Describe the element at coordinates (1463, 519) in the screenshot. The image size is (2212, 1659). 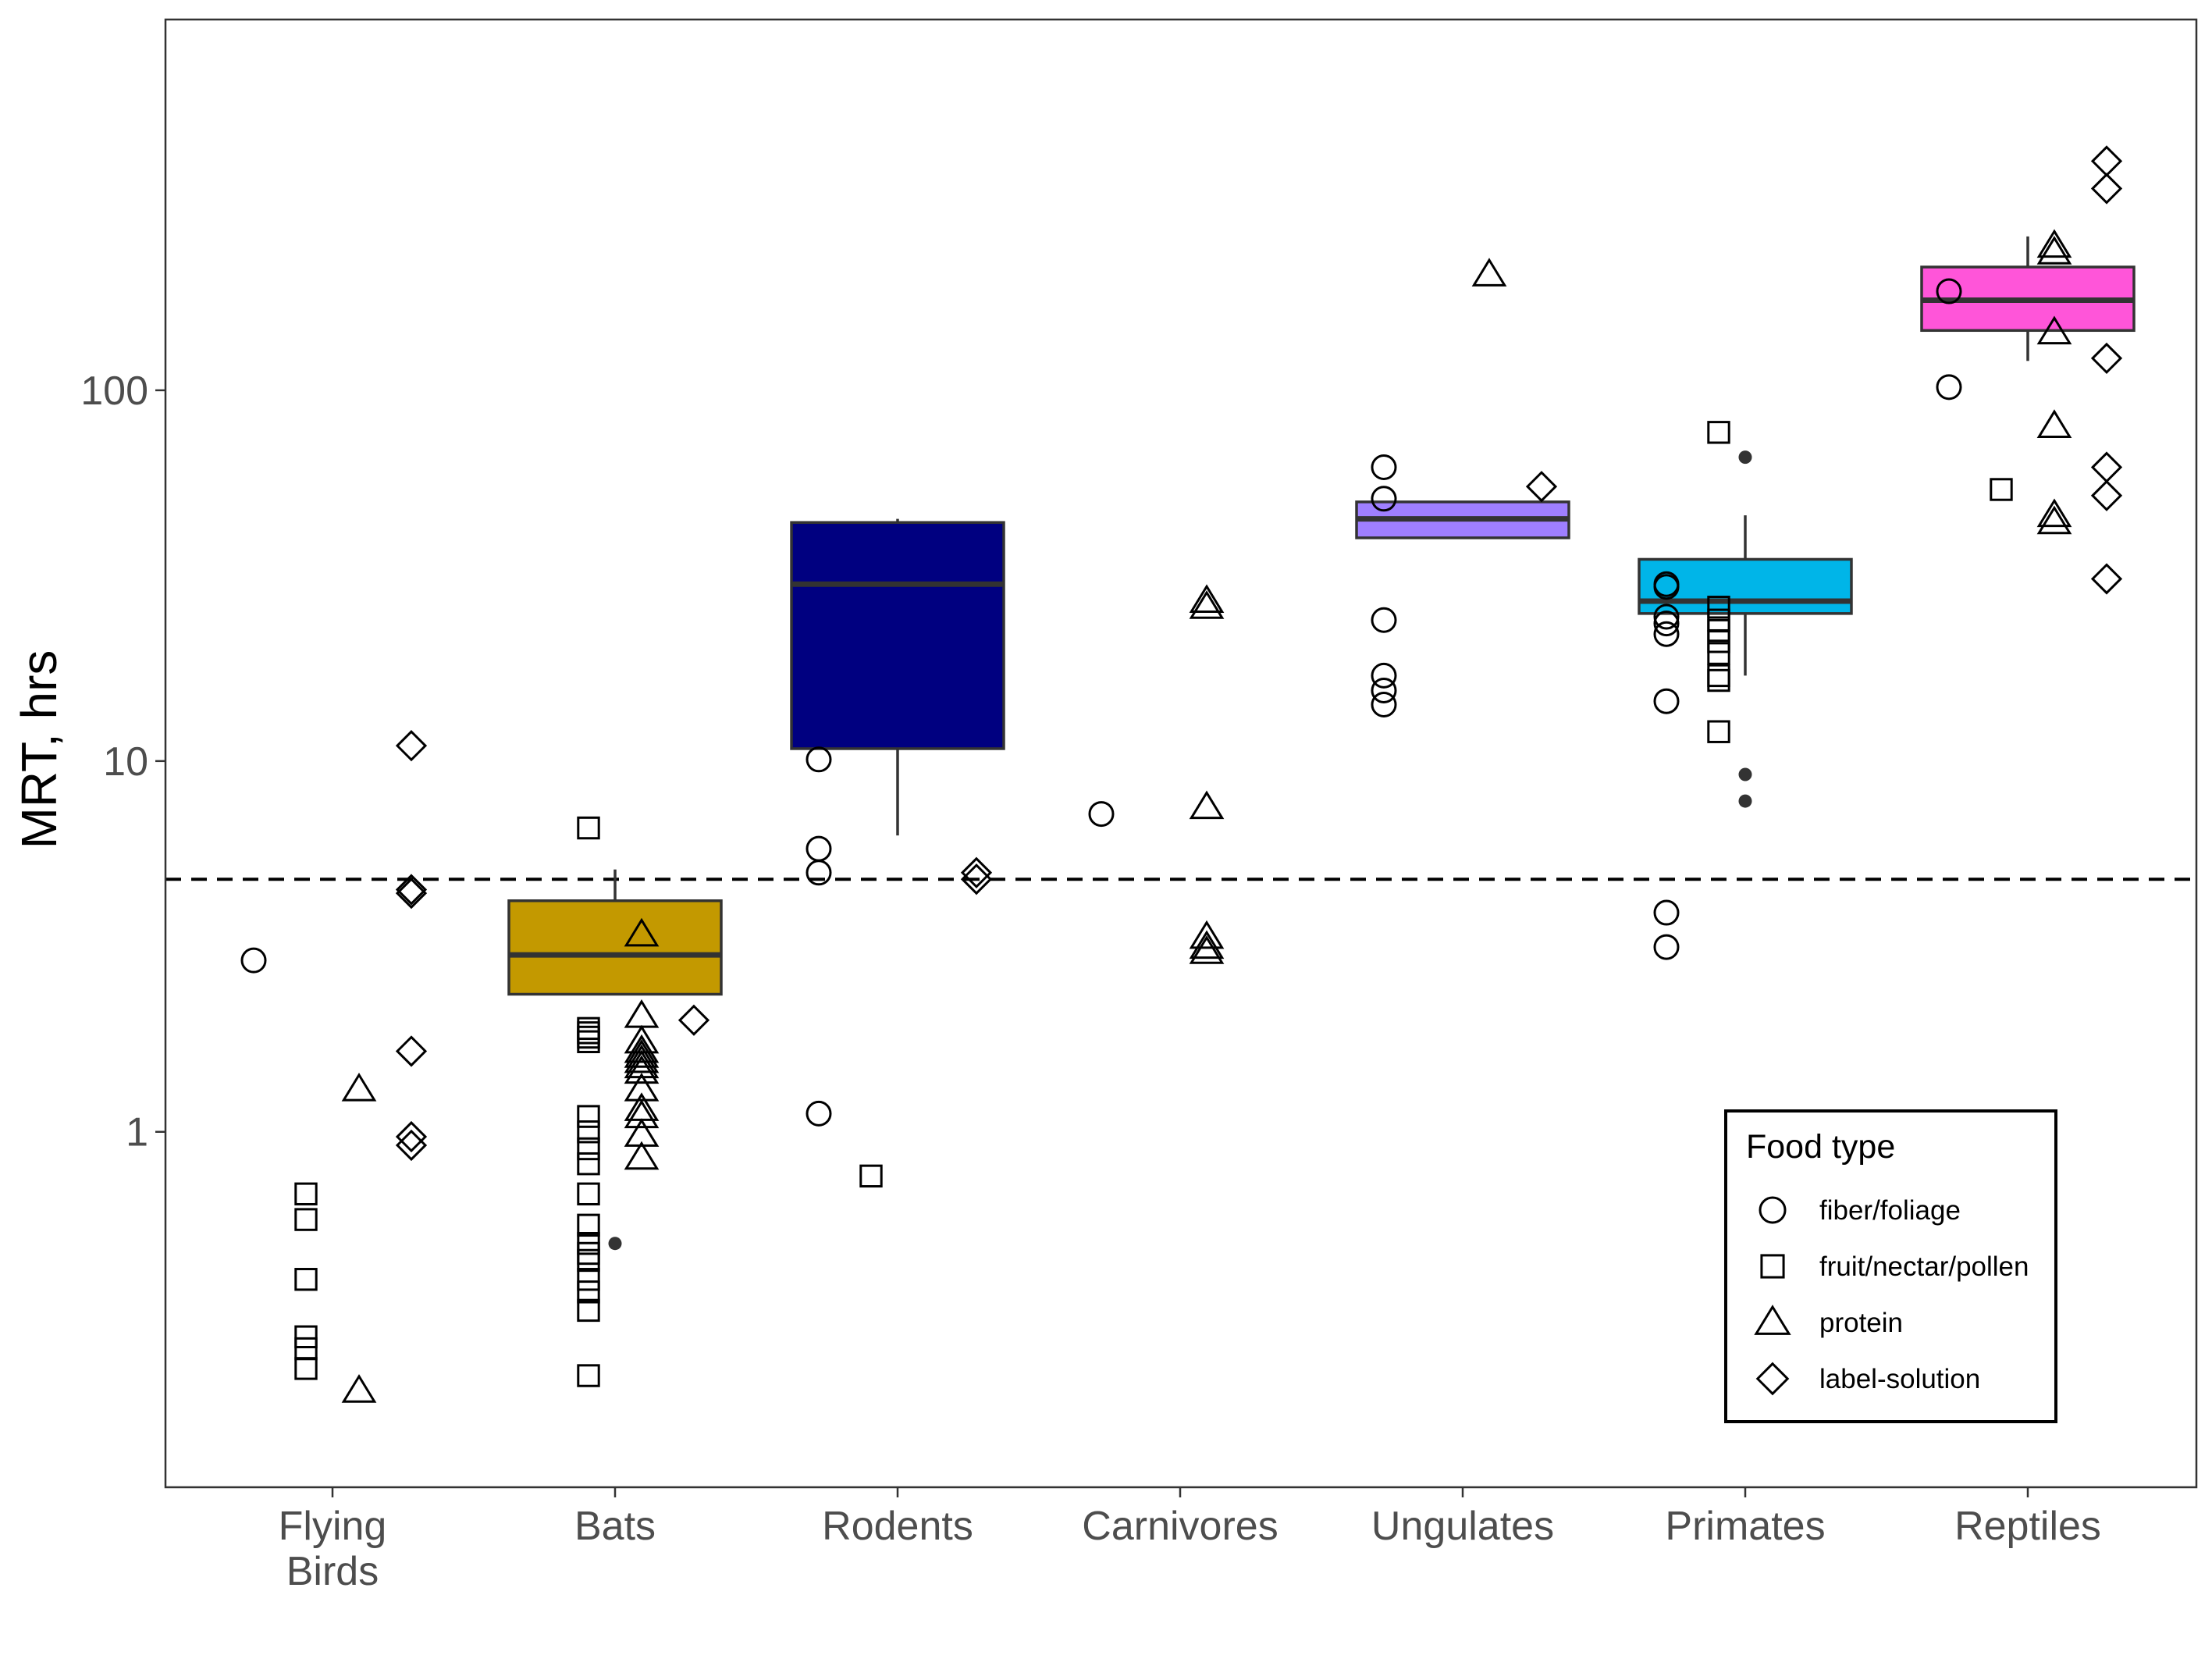
I see `box-ungulates` at that location.